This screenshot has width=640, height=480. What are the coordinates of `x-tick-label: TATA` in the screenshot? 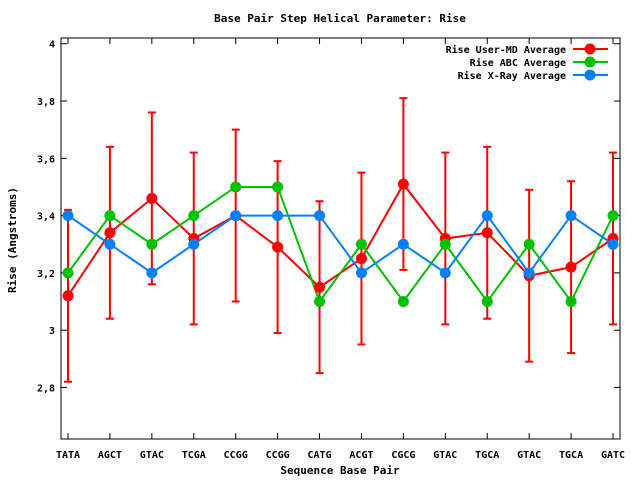 It's located at (68, 455).